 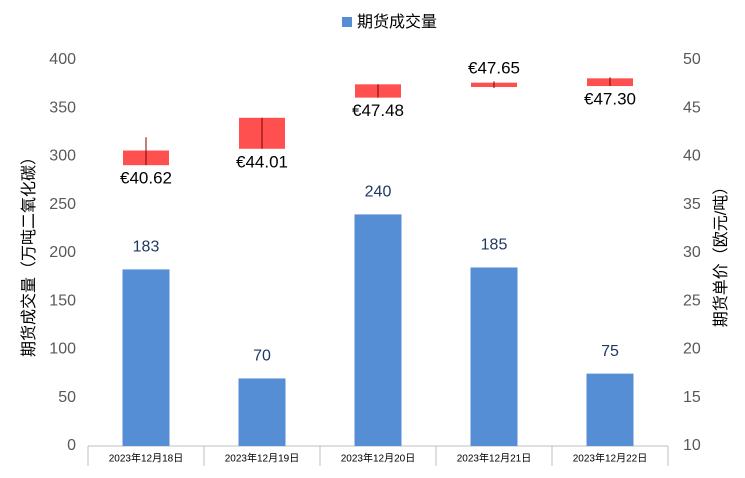 I want to click on bar-value-label: 70, so click(x=262, y=356).